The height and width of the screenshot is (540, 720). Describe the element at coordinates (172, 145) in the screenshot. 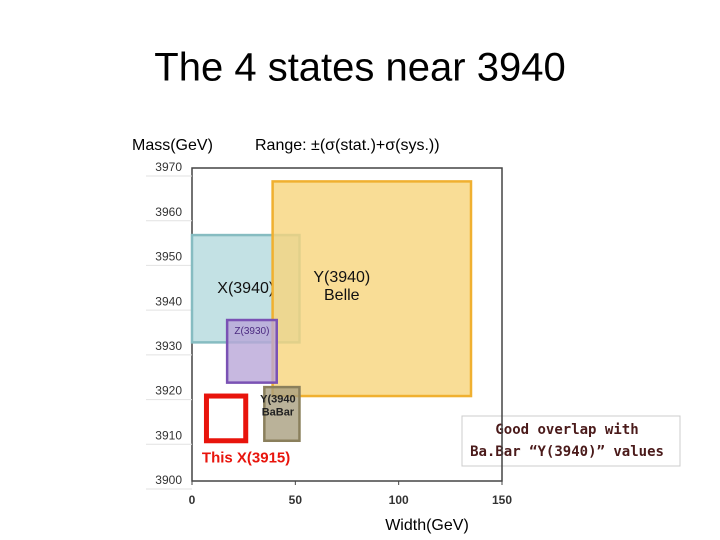

I see `y-axis-label: Mass(GeV)` at that location.